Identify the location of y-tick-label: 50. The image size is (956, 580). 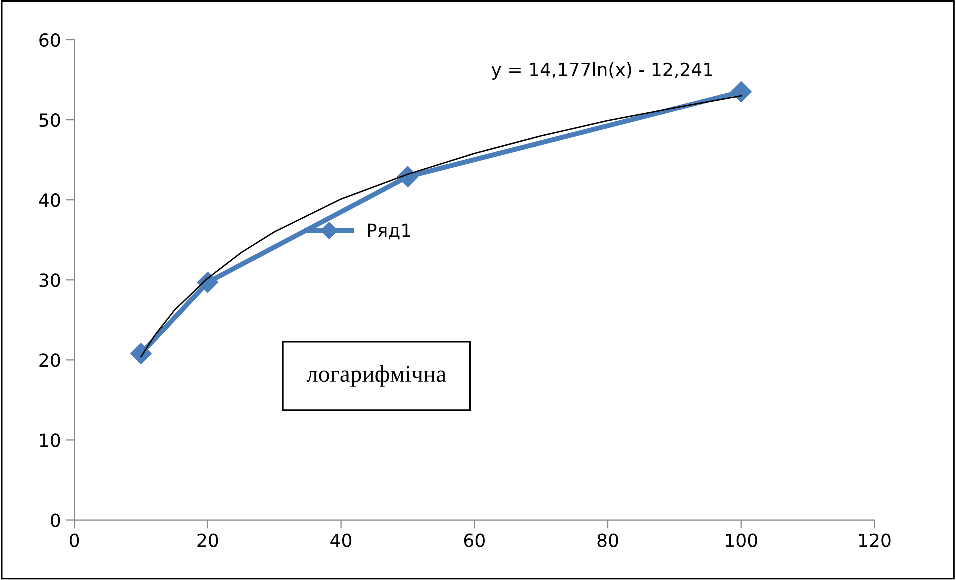
(50, 121).